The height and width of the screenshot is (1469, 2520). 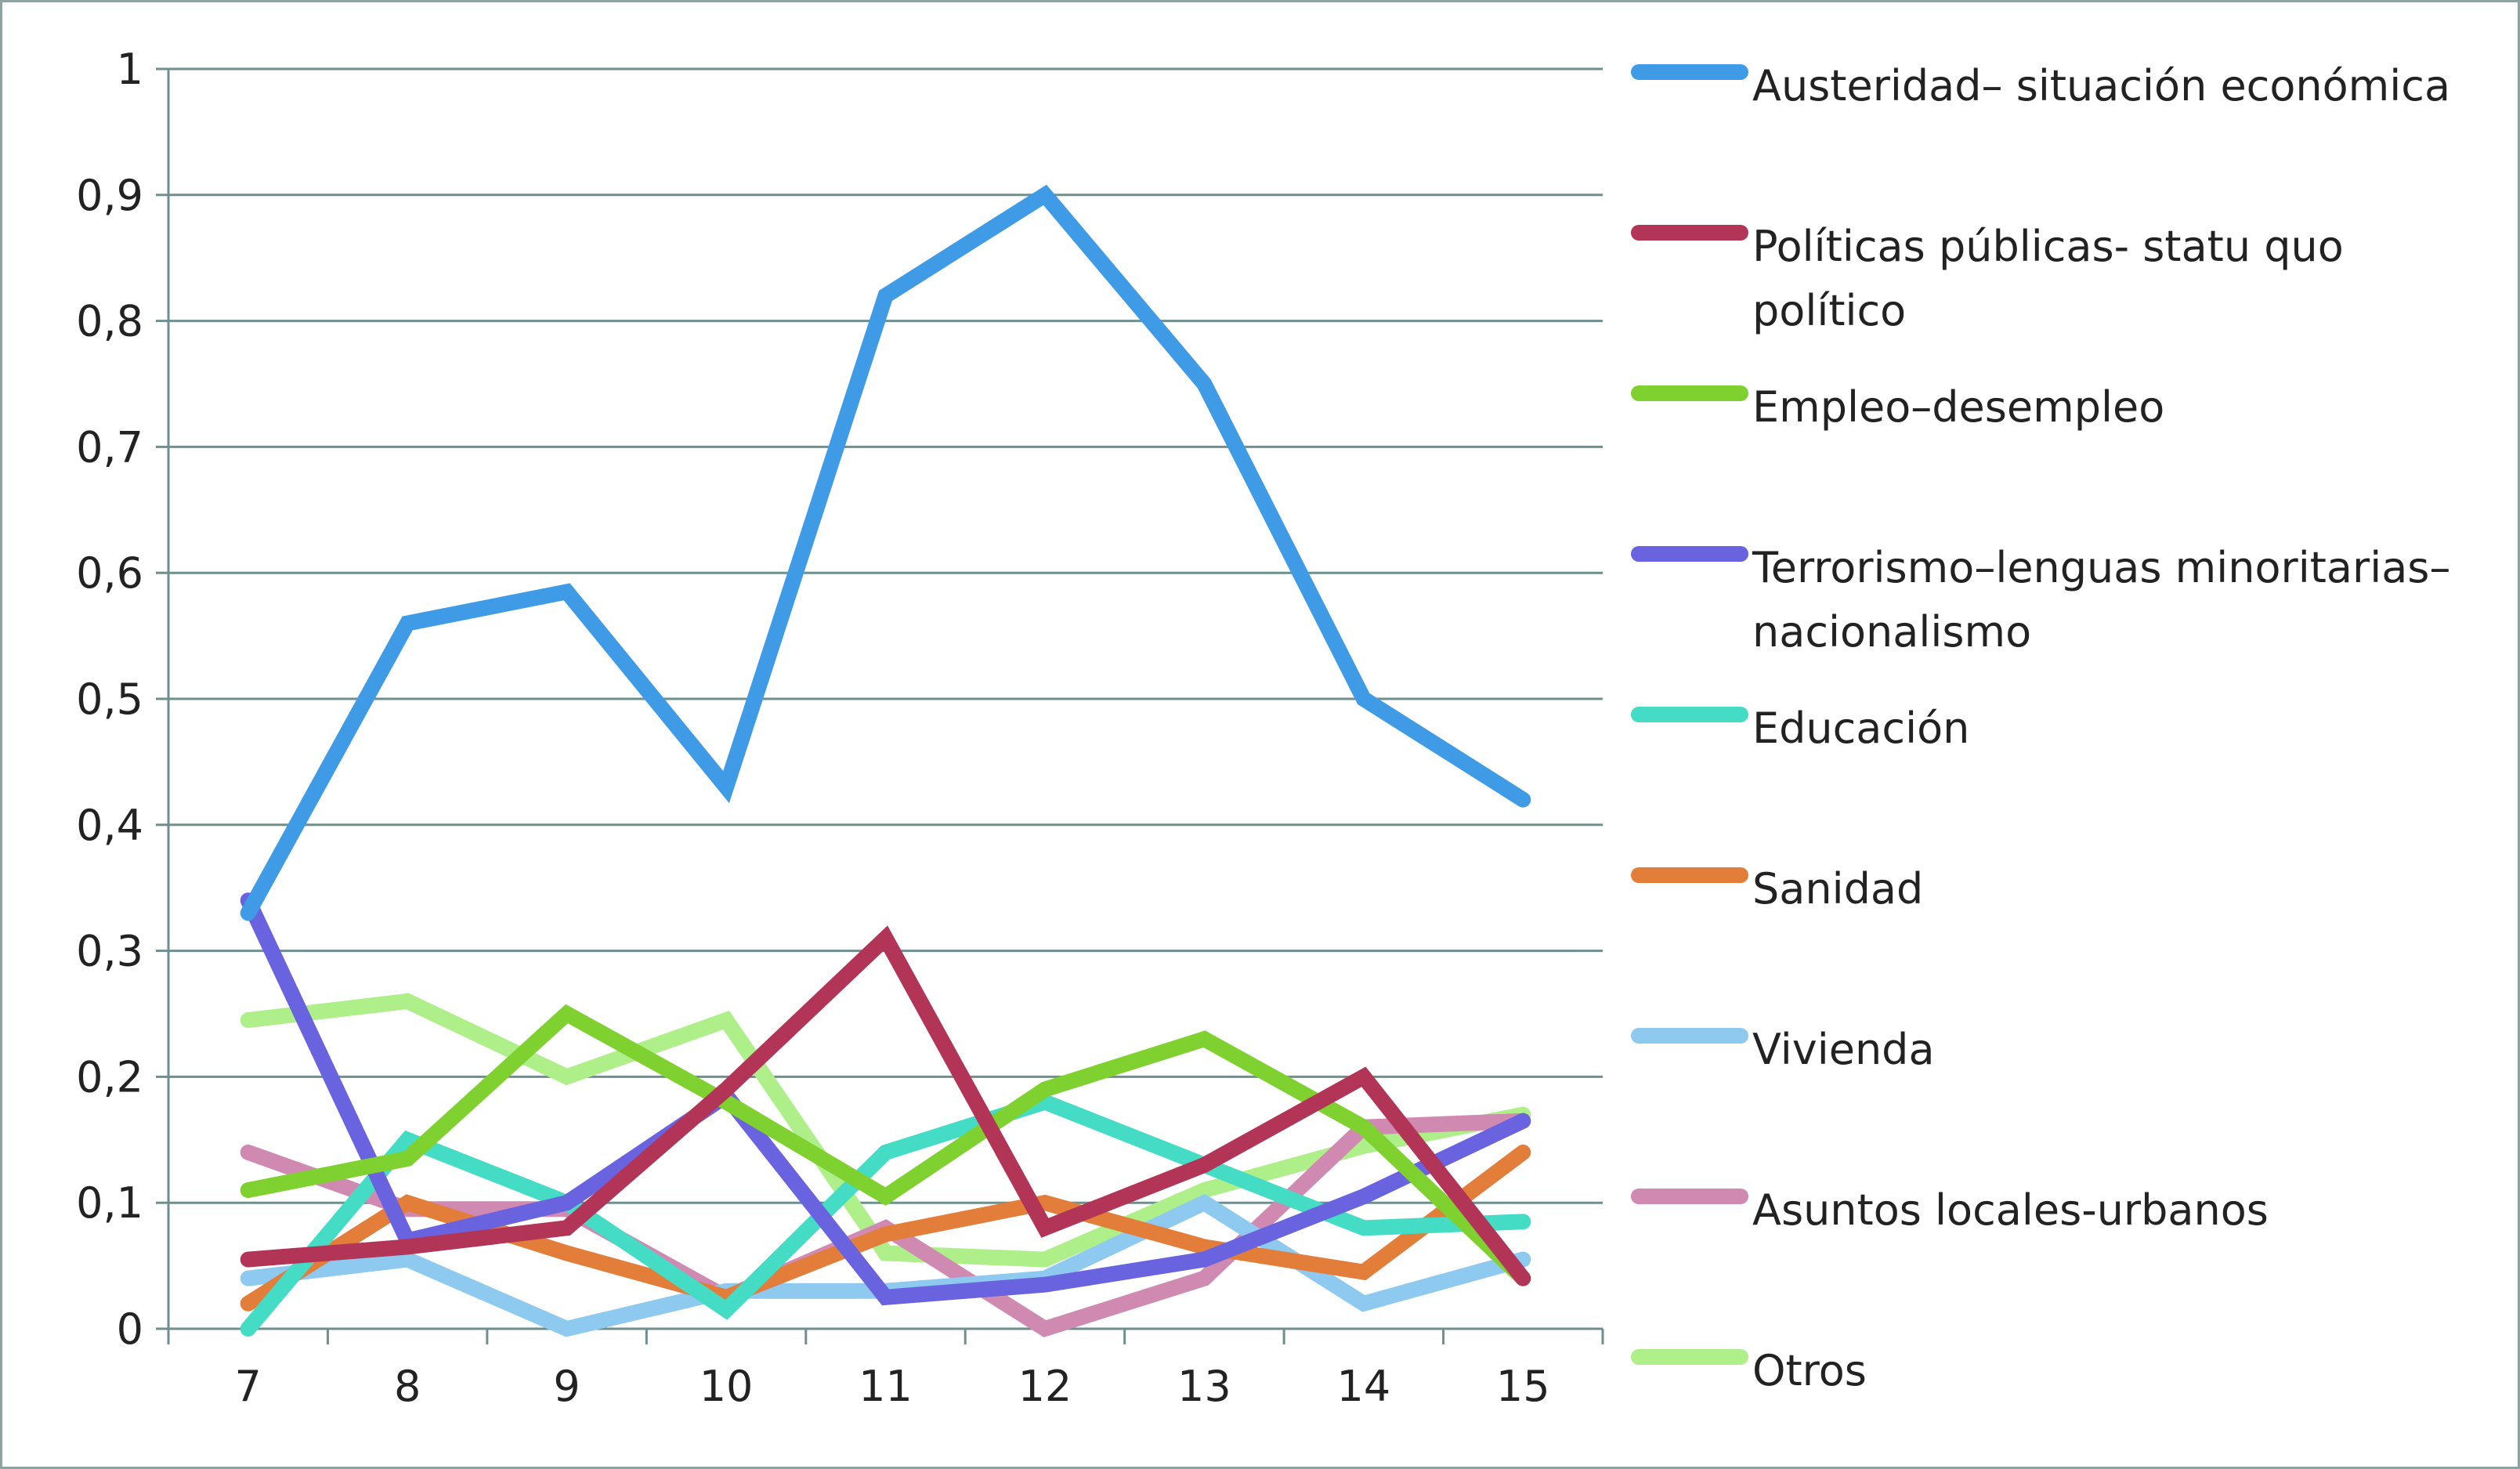 What do you see at coordinates (1891, 632) in the screenshot?
I see `legend-label-4: nacionalismo` at bounding box center [1891, 632].